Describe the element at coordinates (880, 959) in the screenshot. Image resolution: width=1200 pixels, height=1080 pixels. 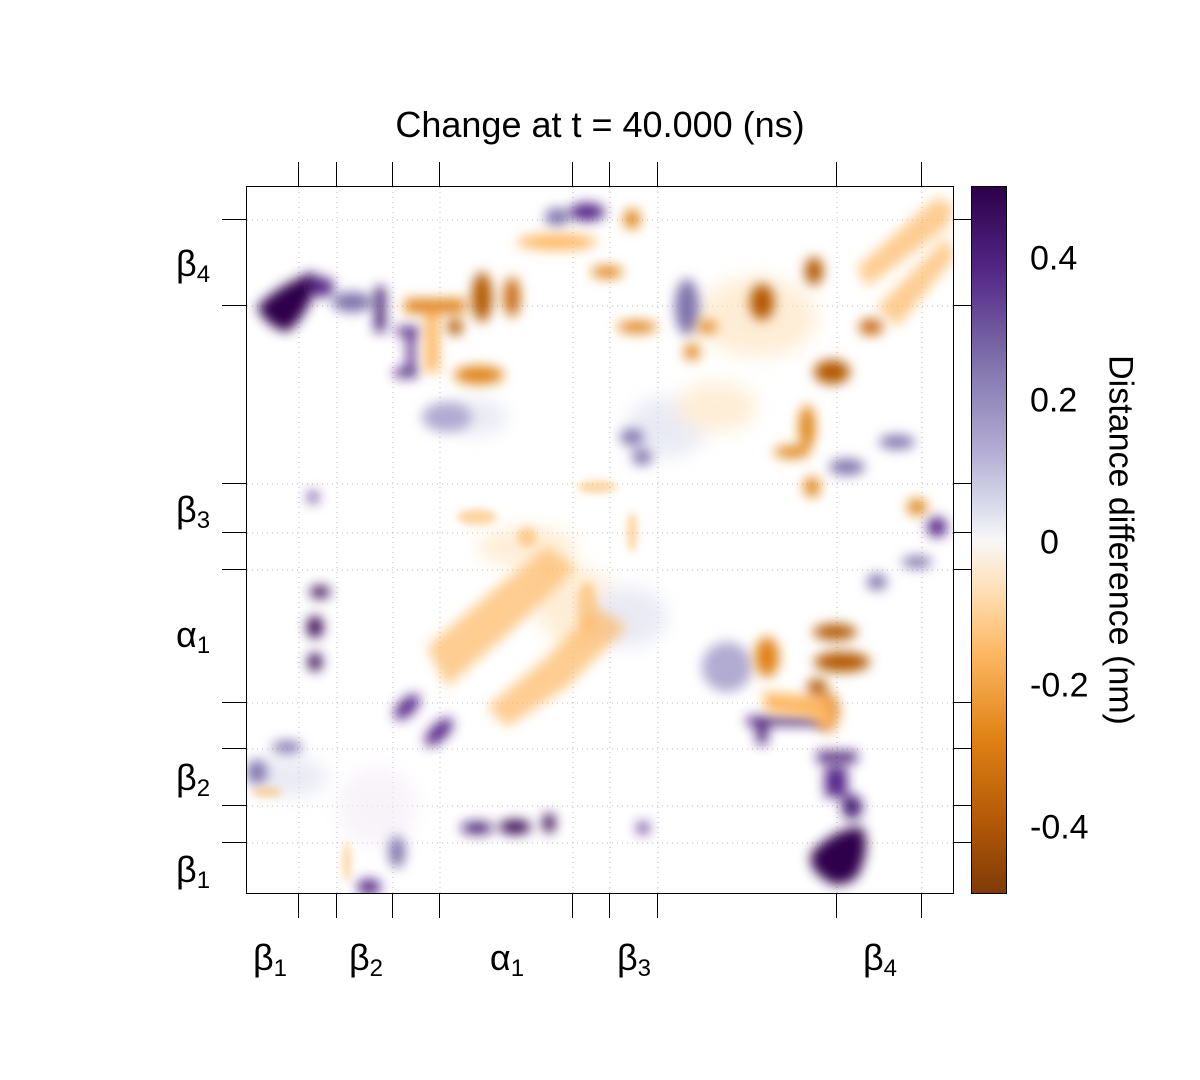
I see `x-label-beta4: β4` at that location.